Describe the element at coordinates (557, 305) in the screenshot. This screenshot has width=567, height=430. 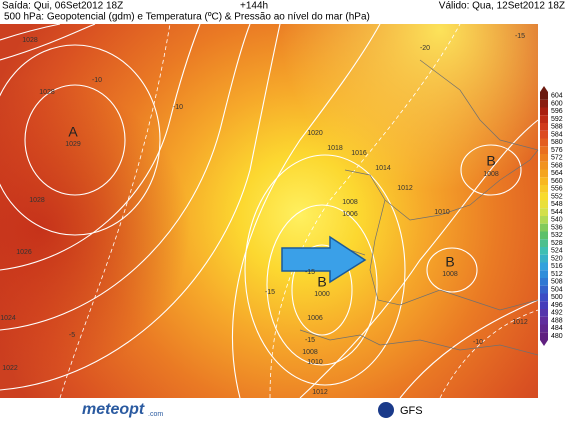
I see `colorbar-label: 496` at that location.